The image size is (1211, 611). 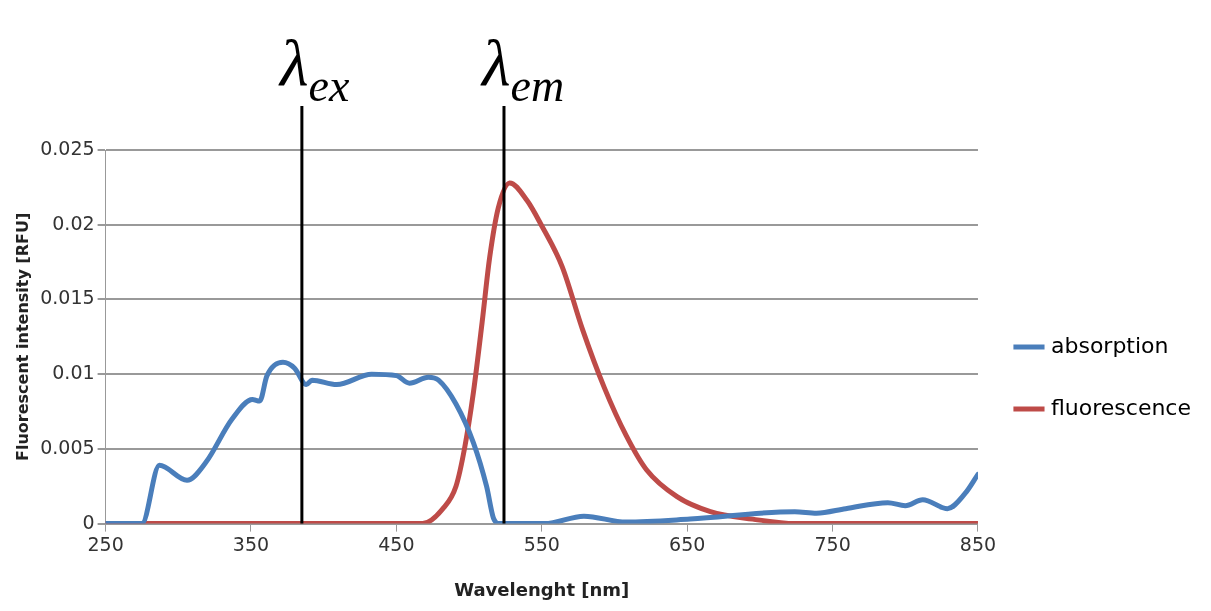 What do you see at coordinates (1109, 345) in the screenshot?
I see `legend-label: absorption` at bounding box center [1109, 345].